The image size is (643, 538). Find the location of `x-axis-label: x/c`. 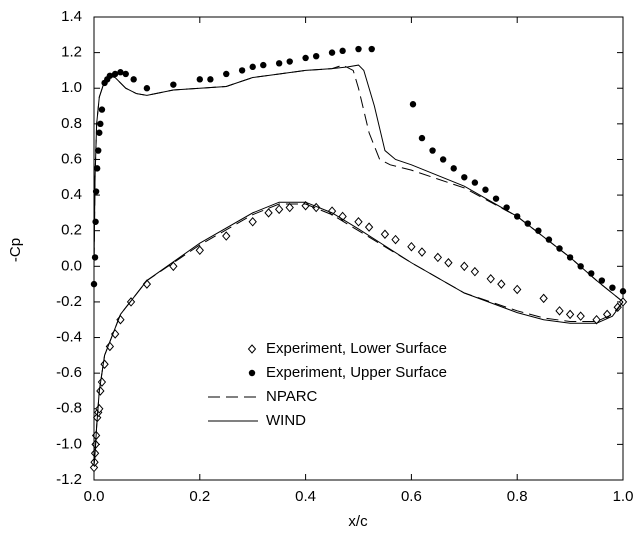

x-axis-label: x/c is located at coordinates (358, 521).